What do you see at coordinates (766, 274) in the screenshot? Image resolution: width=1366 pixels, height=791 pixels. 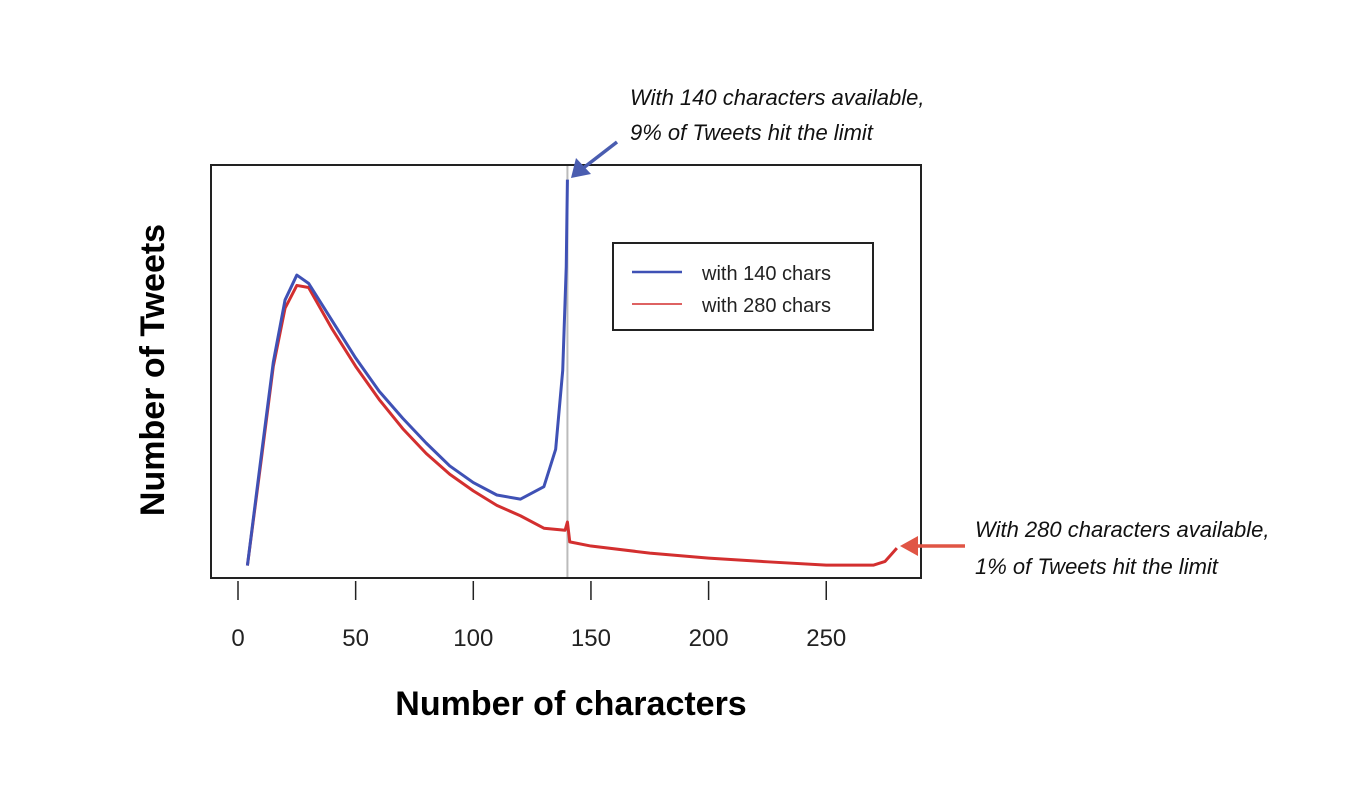 I see `legend-label-140: with 140 chars` at bounding box center [766, 274].